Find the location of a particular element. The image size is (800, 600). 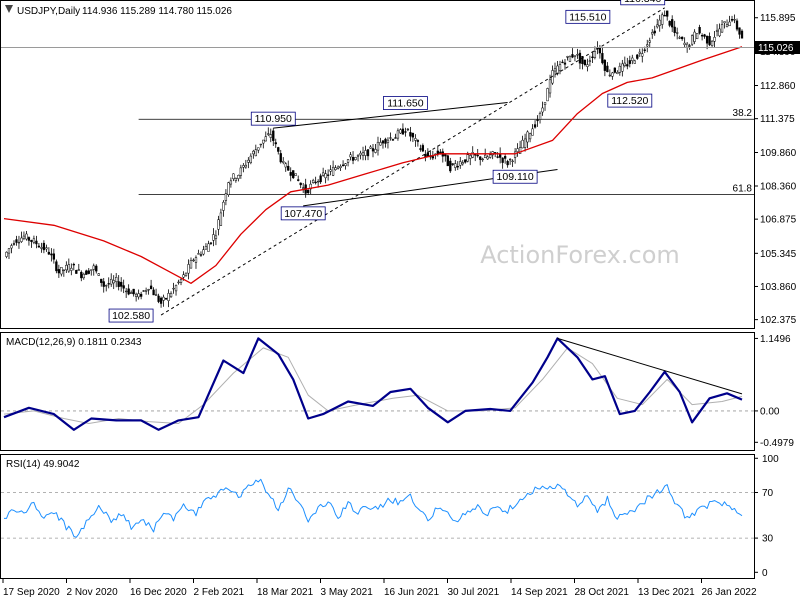

x-tick-label: 13 Dec 2021 is located at coordinates (666, 592).